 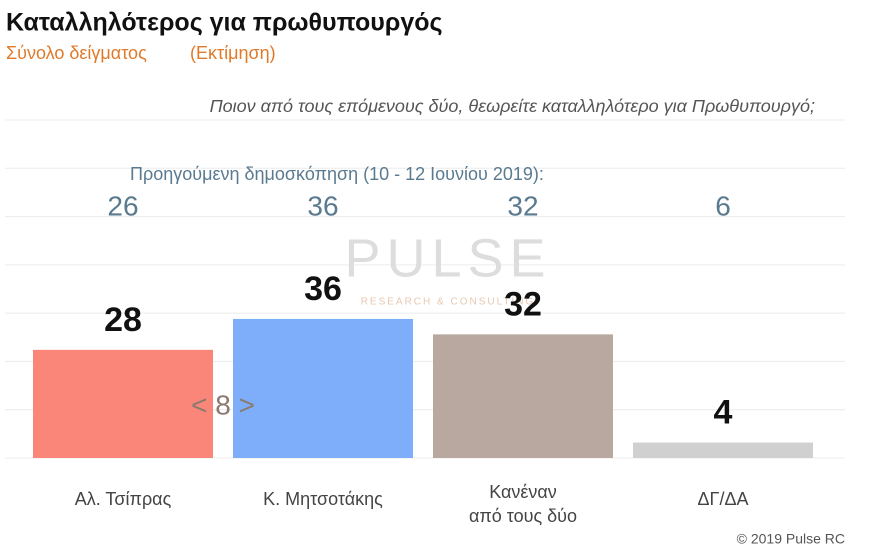 I want to click on previous-value: 32, so click(x=522, y=205).